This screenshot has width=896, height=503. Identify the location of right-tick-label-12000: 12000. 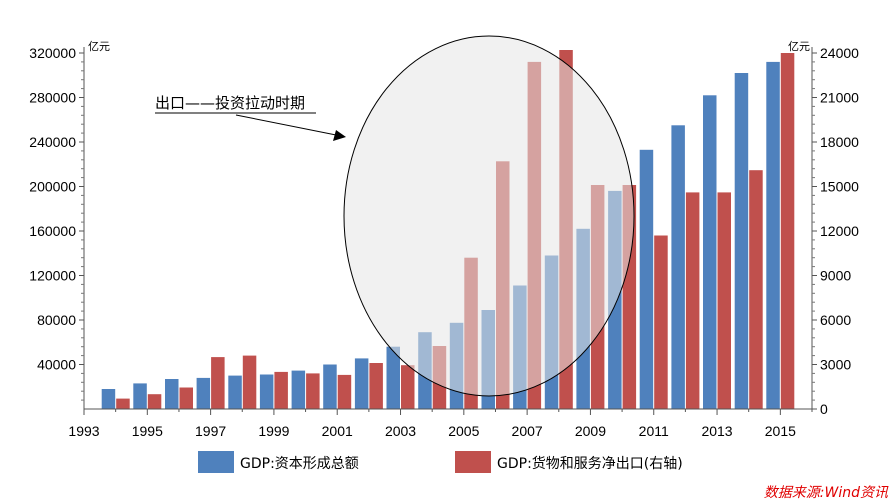
(839, 231).